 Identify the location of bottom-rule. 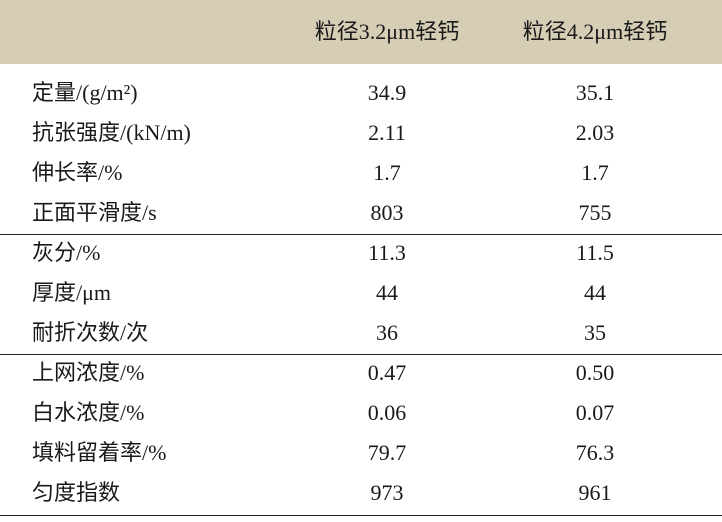
(361, 515).